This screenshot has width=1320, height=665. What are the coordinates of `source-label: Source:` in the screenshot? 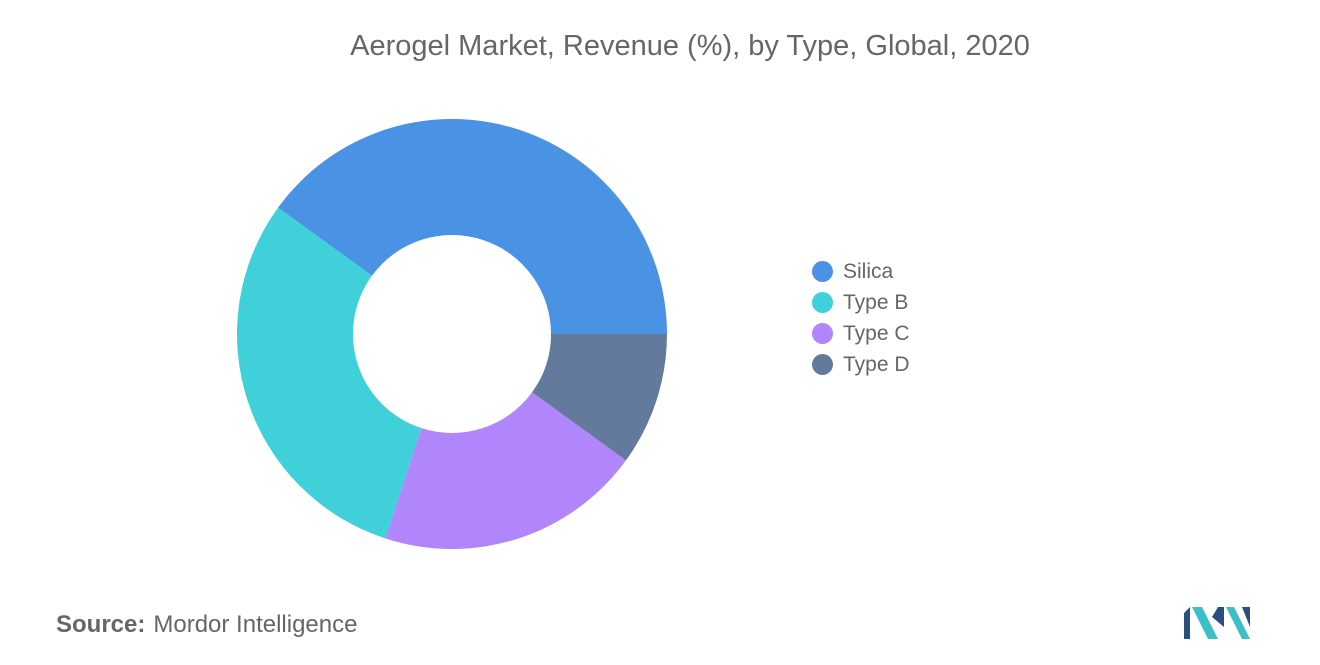 It's located at (101, 624).